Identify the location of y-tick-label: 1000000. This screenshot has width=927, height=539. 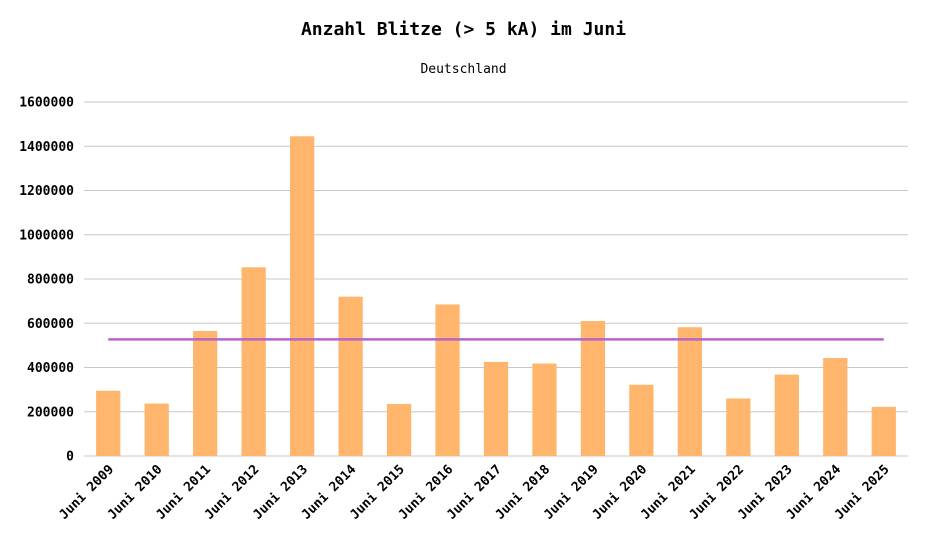
(46, 235).